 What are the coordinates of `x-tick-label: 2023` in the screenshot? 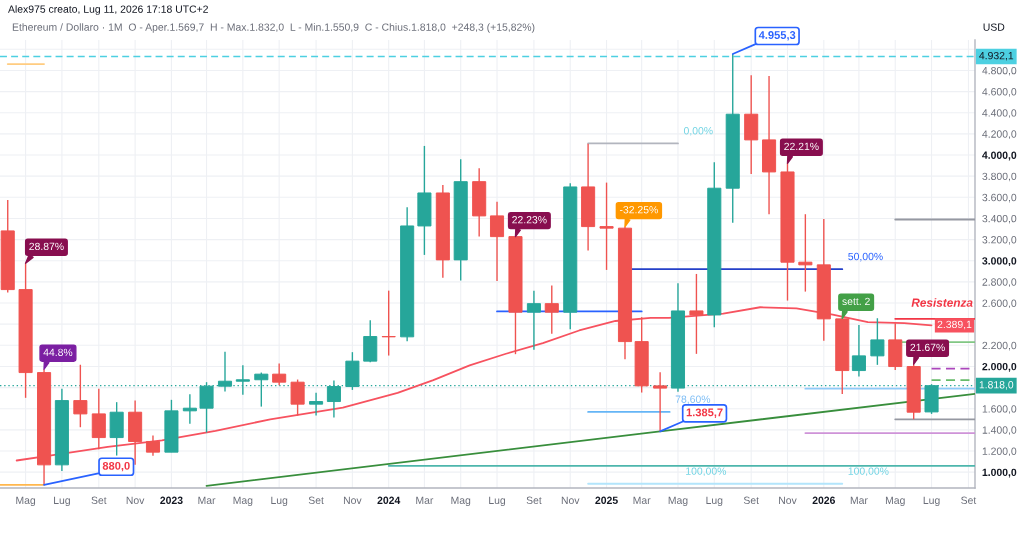 It's located at (171, 500).